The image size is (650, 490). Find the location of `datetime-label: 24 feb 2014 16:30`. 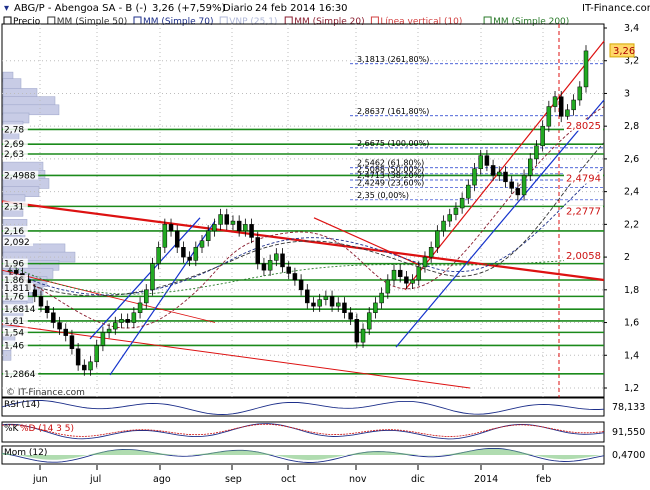

datetime-label: 24 feb 2014 16:30 is located at coordinates (301, 8).